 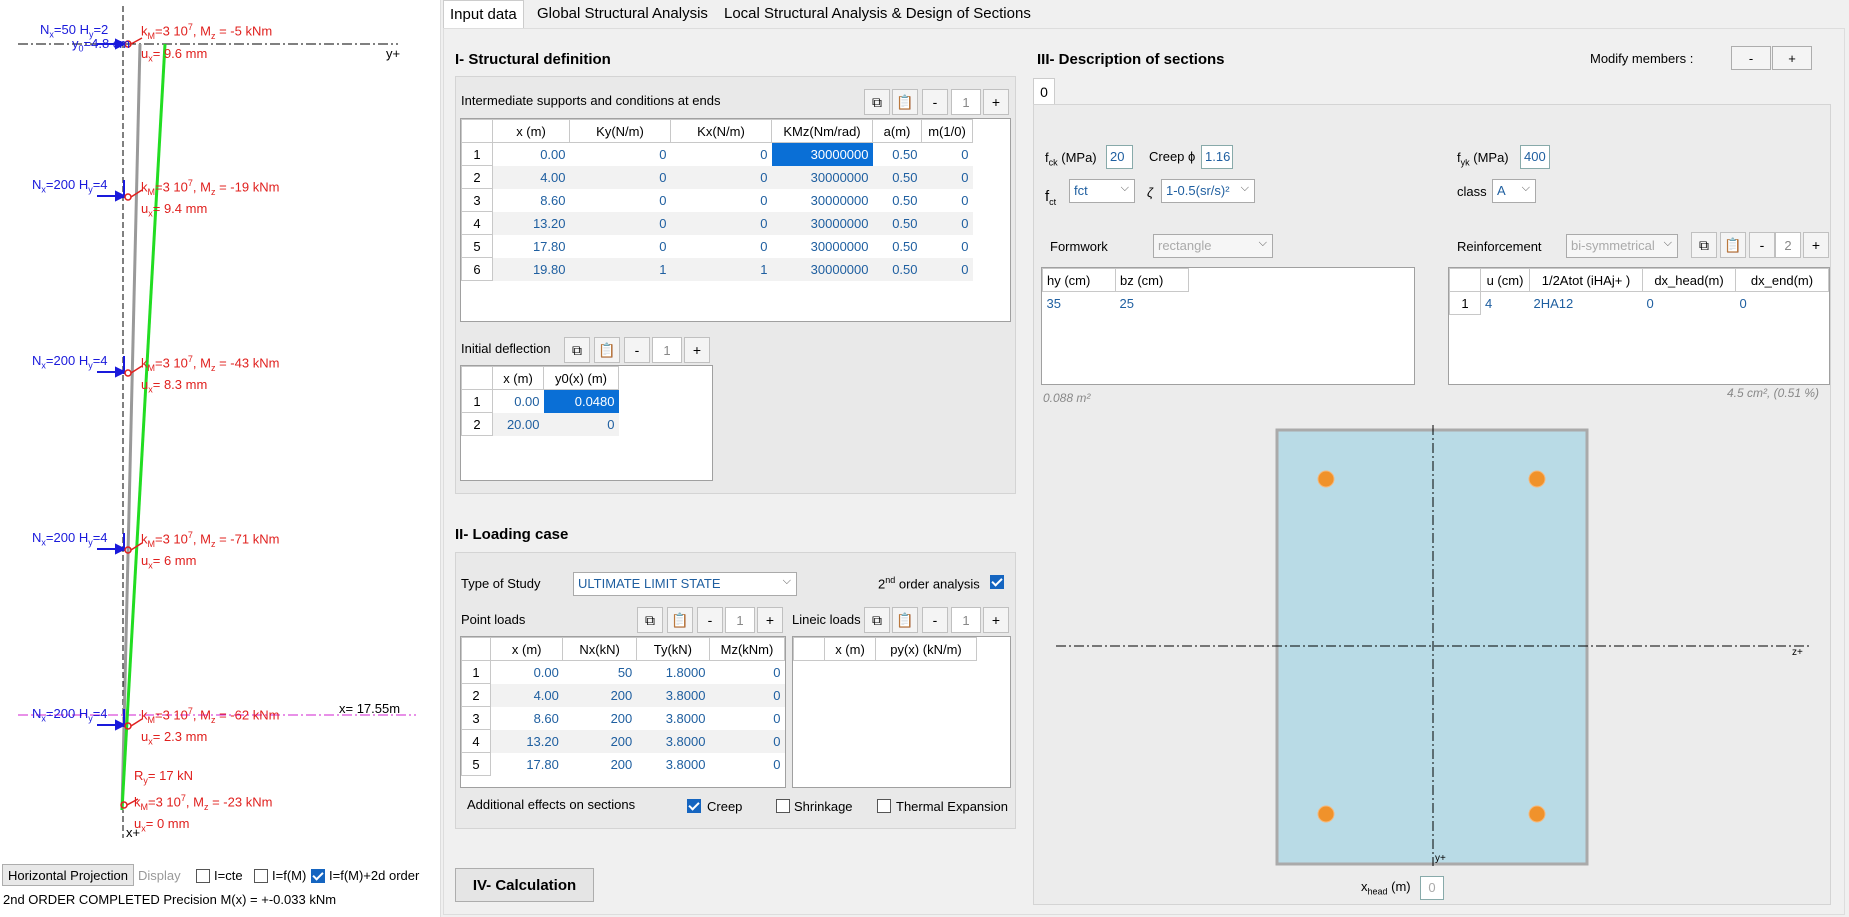 I want to click on study-type-select: ULTIMATE LIMIT STATE ⌵, so click(x=685, y=584).